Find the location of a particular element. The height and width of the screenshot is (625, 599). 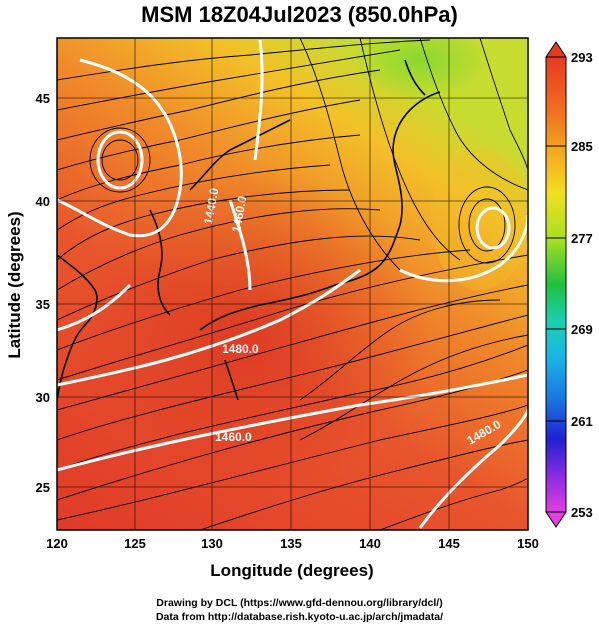

colorbar-tick: 269 is located at coordinates (582, 329).